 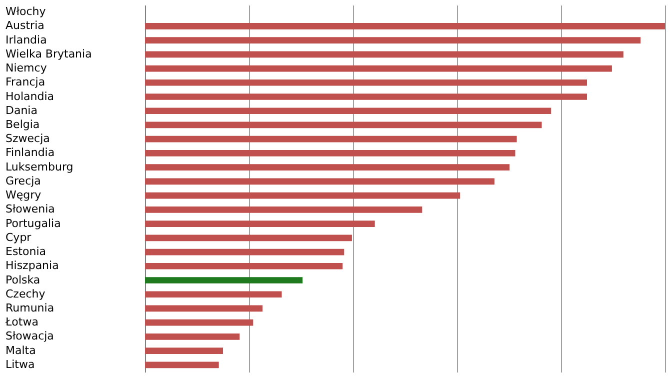 I want to click on y-tick-label: Holandia, so click(x=30, y=96).